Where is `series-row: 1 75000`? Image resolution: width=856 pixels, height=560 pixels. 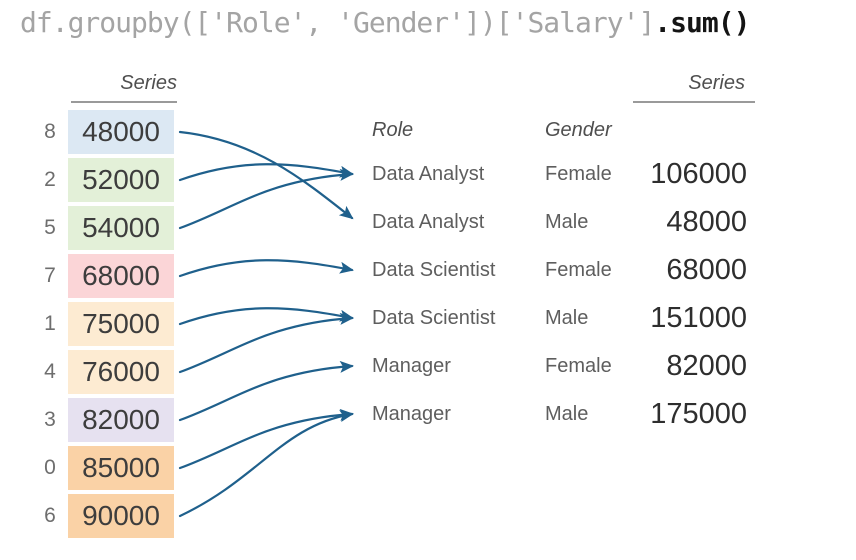
series-row: 1 75000 is located at coordinates (107, 324).